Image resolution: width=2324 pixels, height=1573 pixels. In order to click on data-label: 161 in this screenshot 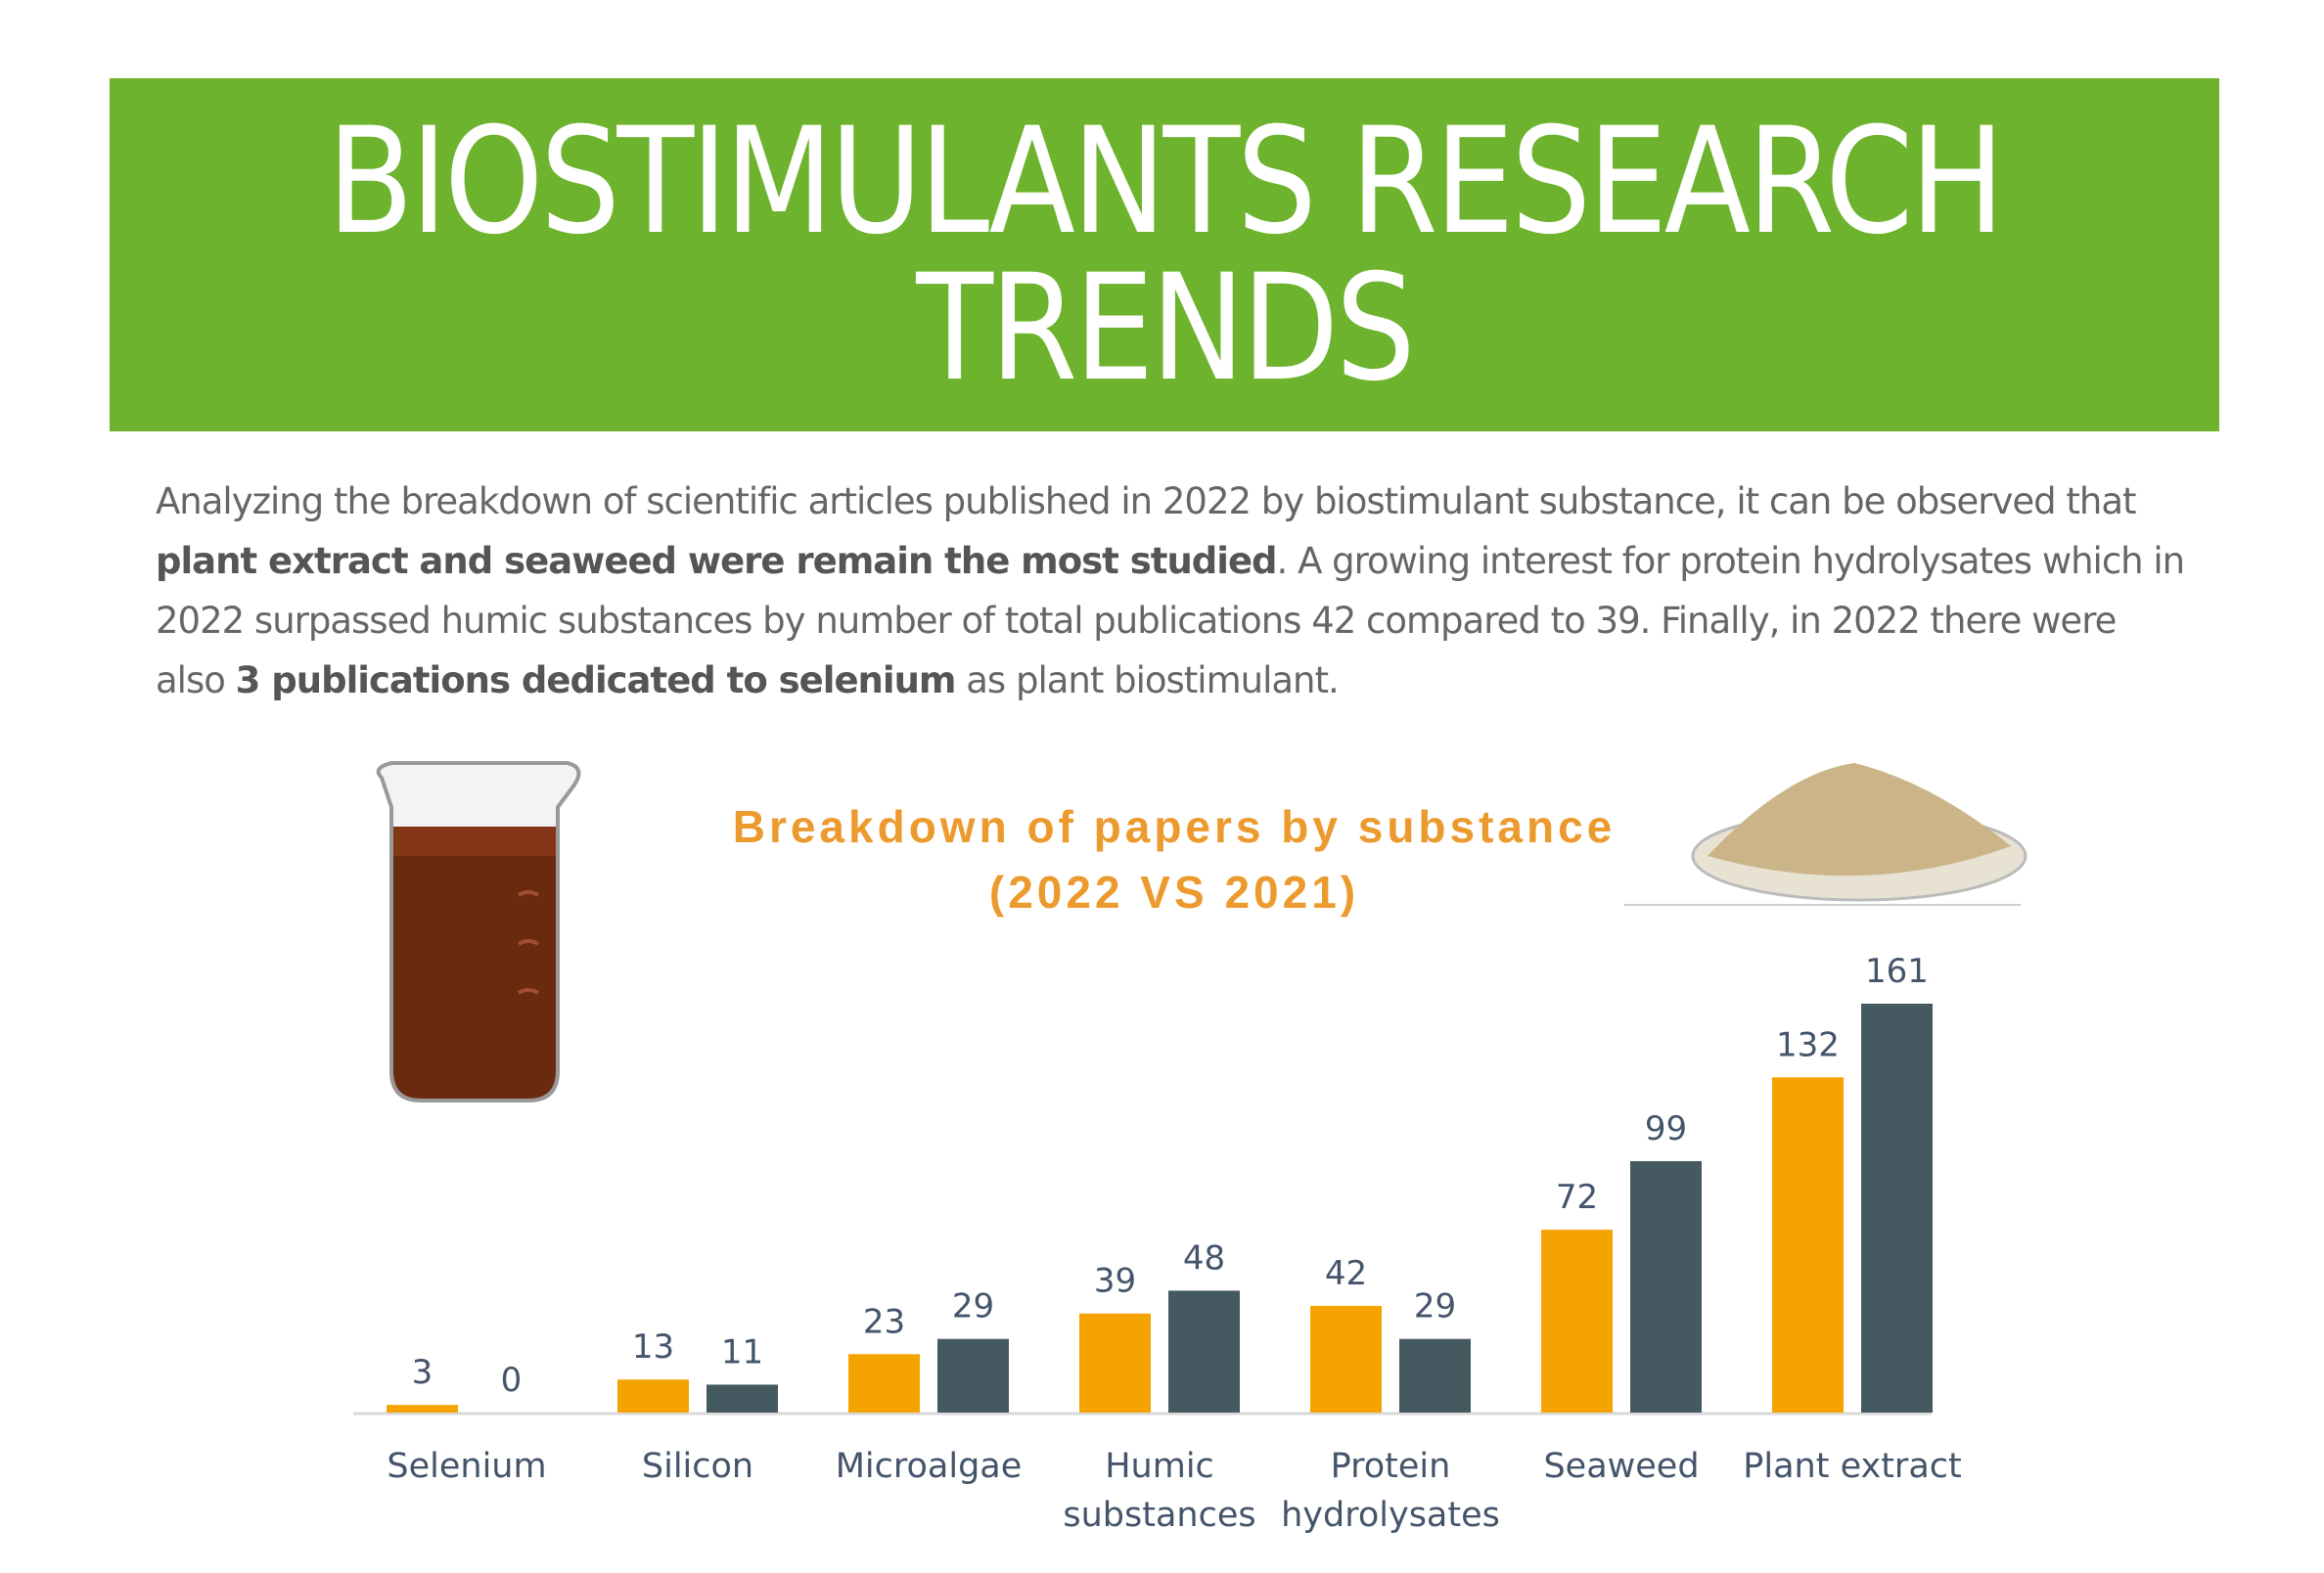, I will do `click(1897, 971)`.